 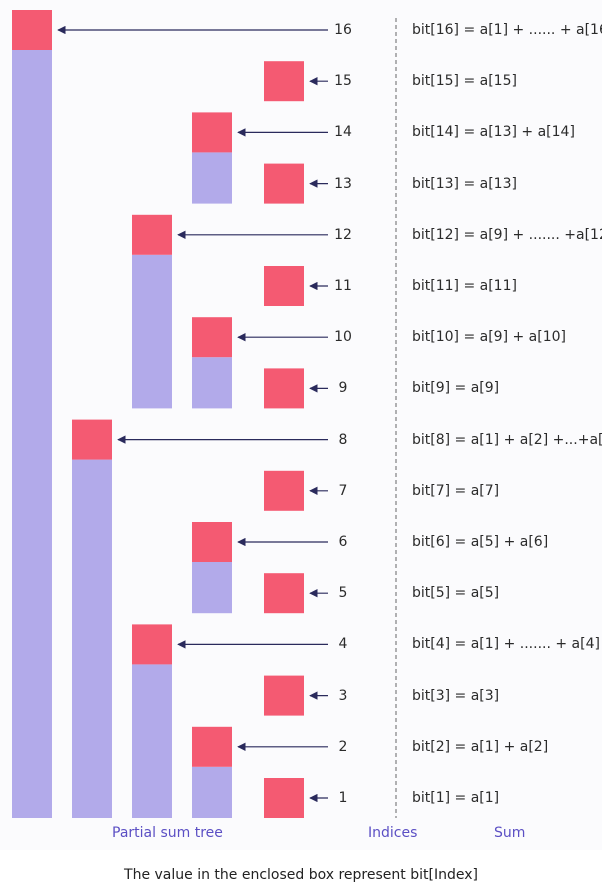 I want to click on sum-label-12: bit[12] = a[9] + ....... +a[12], so click(x=507, y=234).